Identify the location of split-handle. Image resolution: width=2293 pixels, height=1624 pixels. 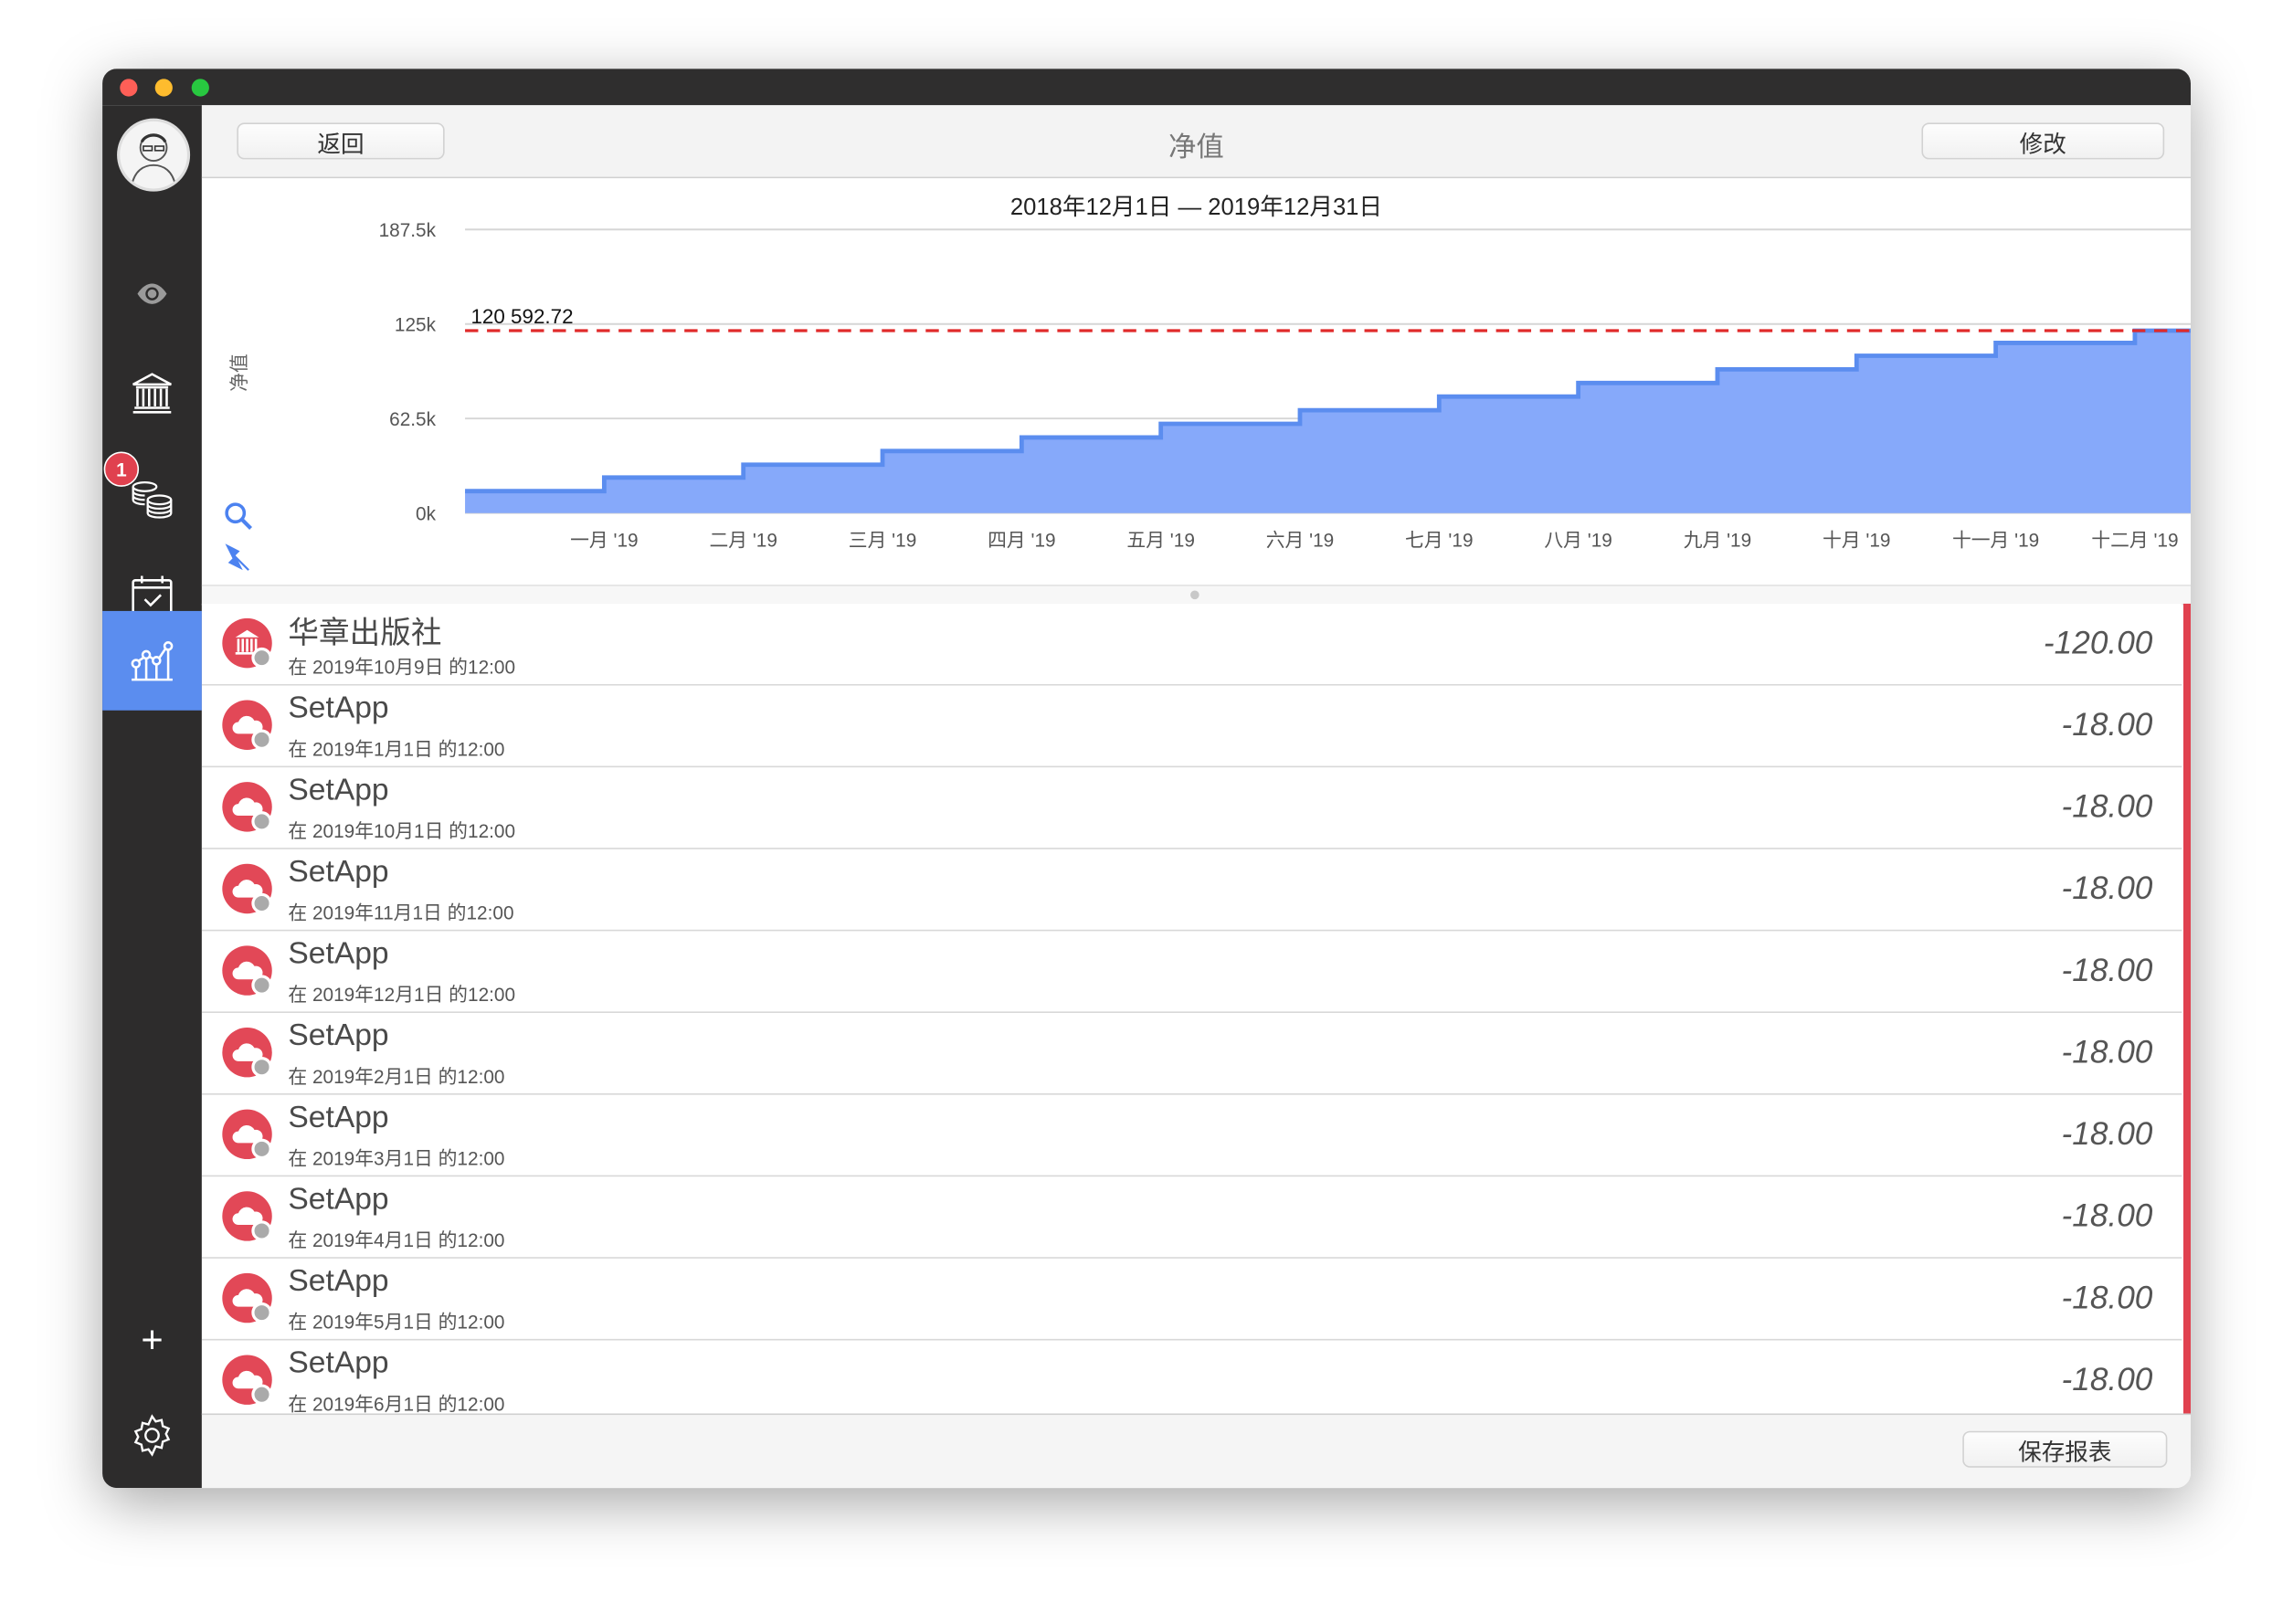
(1196, 595).